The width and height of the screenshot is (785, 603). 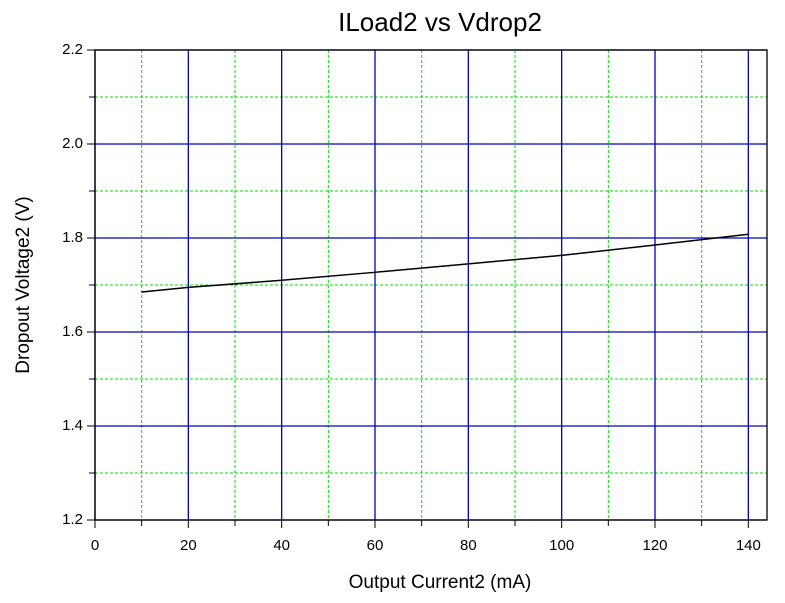 I want to click on y-tick-label: 2.0, so click(x=72, y=143).